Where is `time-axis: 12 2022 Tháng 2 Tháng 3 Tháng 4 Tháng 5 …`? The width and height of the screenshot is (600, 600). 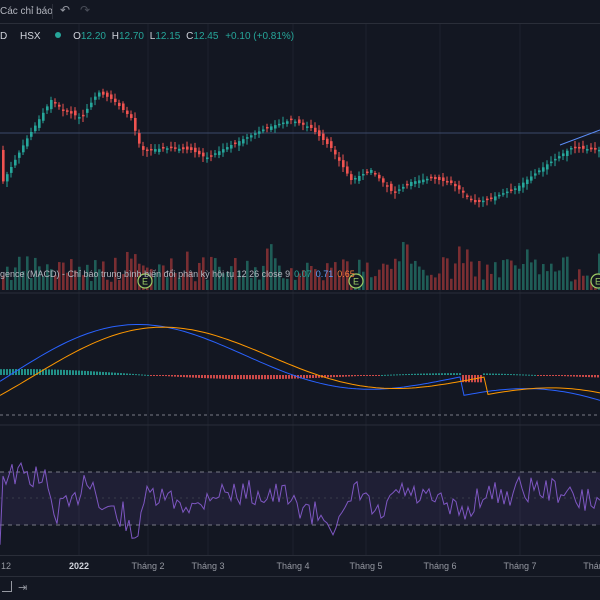
time-axis: 12 2022 Tháng 2 Tháng 3 Tháng 4 Tháng 5 … is located at coordinates (300, 565).